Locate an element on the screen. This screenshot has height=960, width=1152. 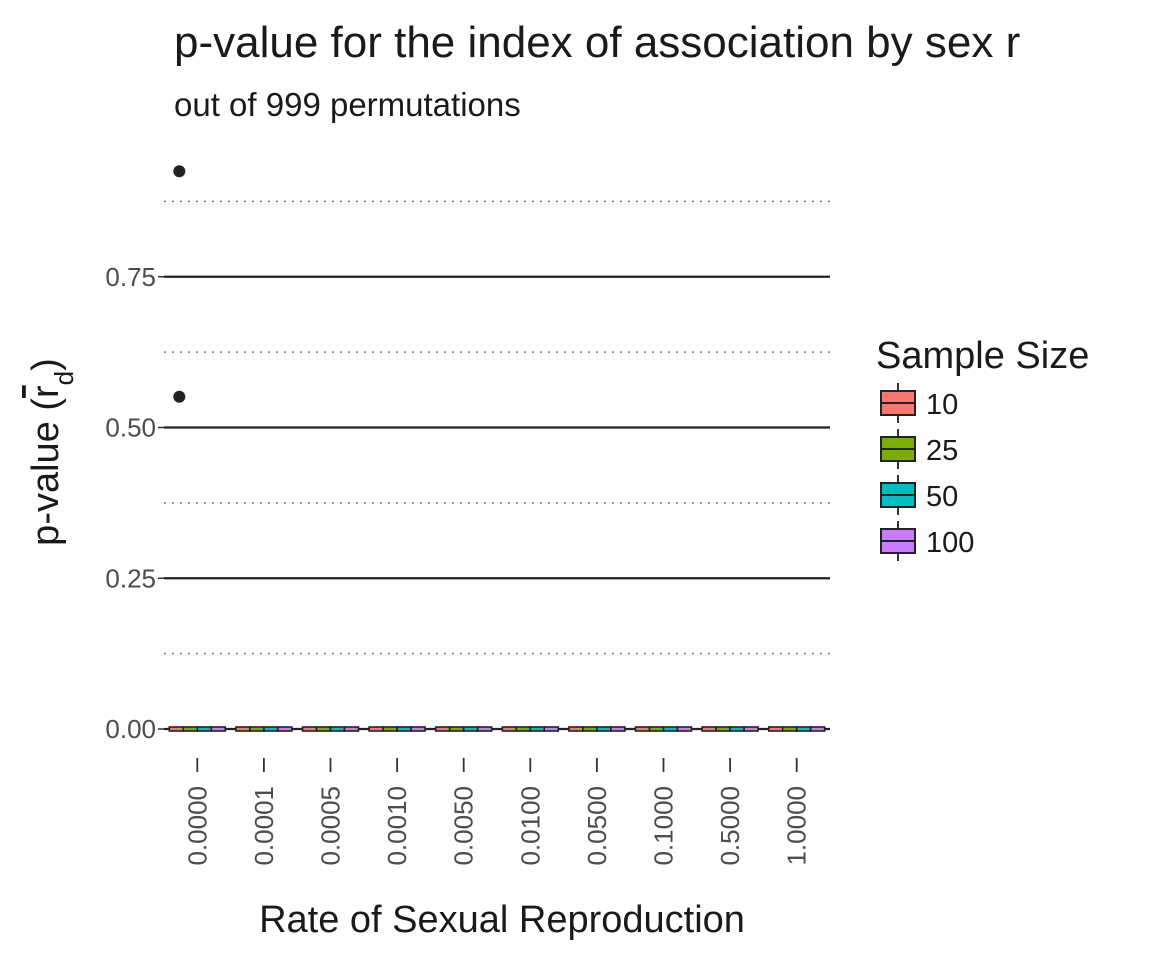
x-tick-label: 0.0005 is located at coordinates (331, 826).